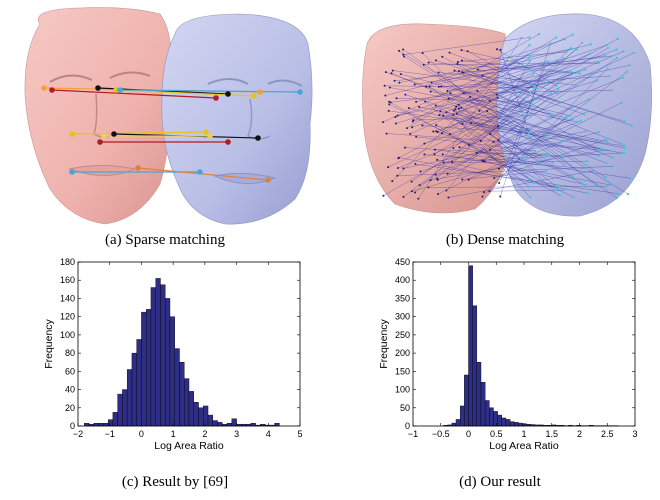 The image size is (660, 500). I want to click on y-axis-label: Frequency, so click(384, 343).